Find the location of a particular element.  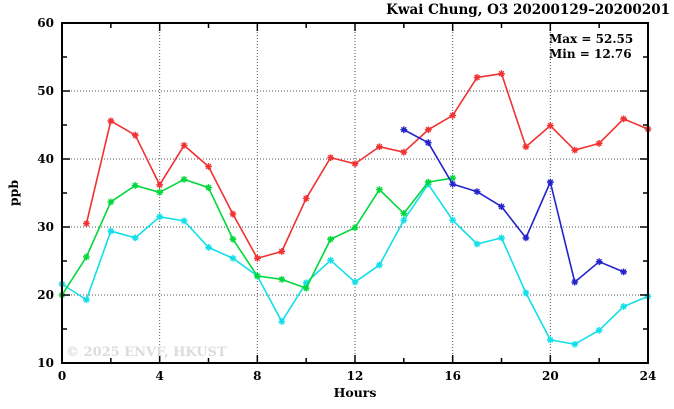

x-tick-label: 12 is located at coordinates (355, 376).